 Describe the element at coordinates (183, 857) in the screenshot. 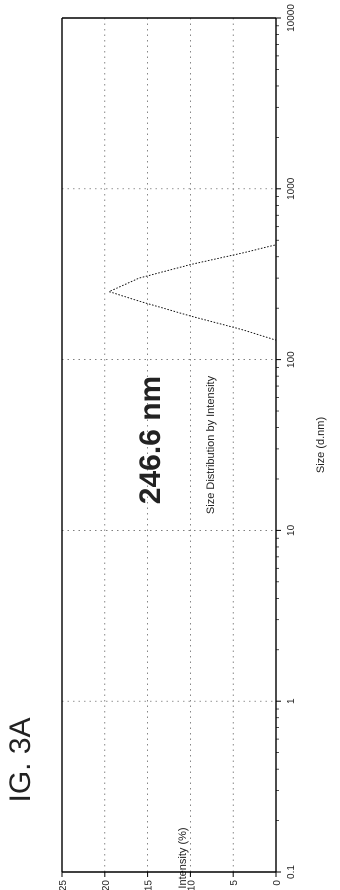

I see `y-axis-label: Intensity (%)` at that location.